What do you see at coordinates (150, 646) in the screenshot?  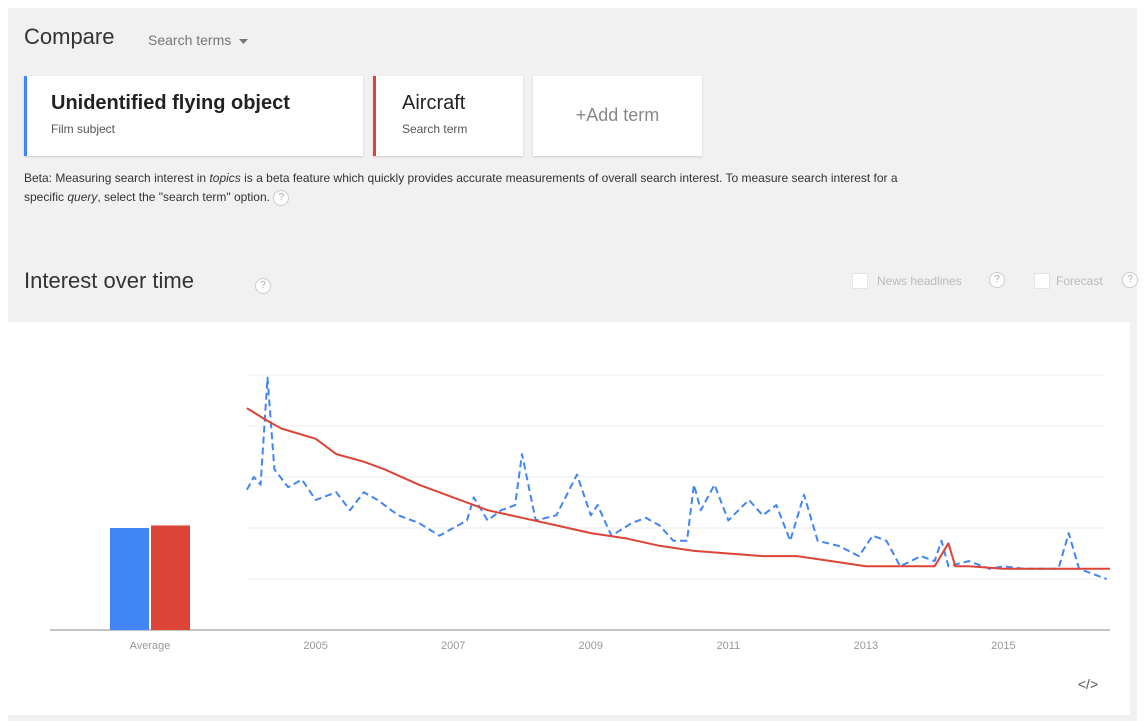 I see `average-label: Average` at bounding box center [150, 646].